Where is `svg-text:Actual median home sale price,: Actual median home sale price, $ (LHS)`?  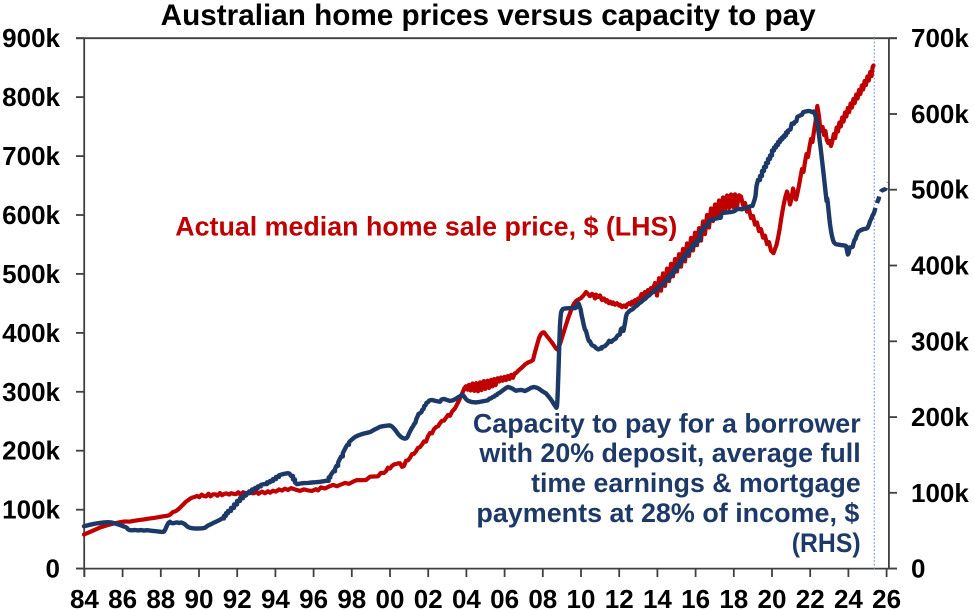
svg-text:Actual median home sale price,: Actual median home sale price, $ (LHS) is located at coordinates (426, 226).